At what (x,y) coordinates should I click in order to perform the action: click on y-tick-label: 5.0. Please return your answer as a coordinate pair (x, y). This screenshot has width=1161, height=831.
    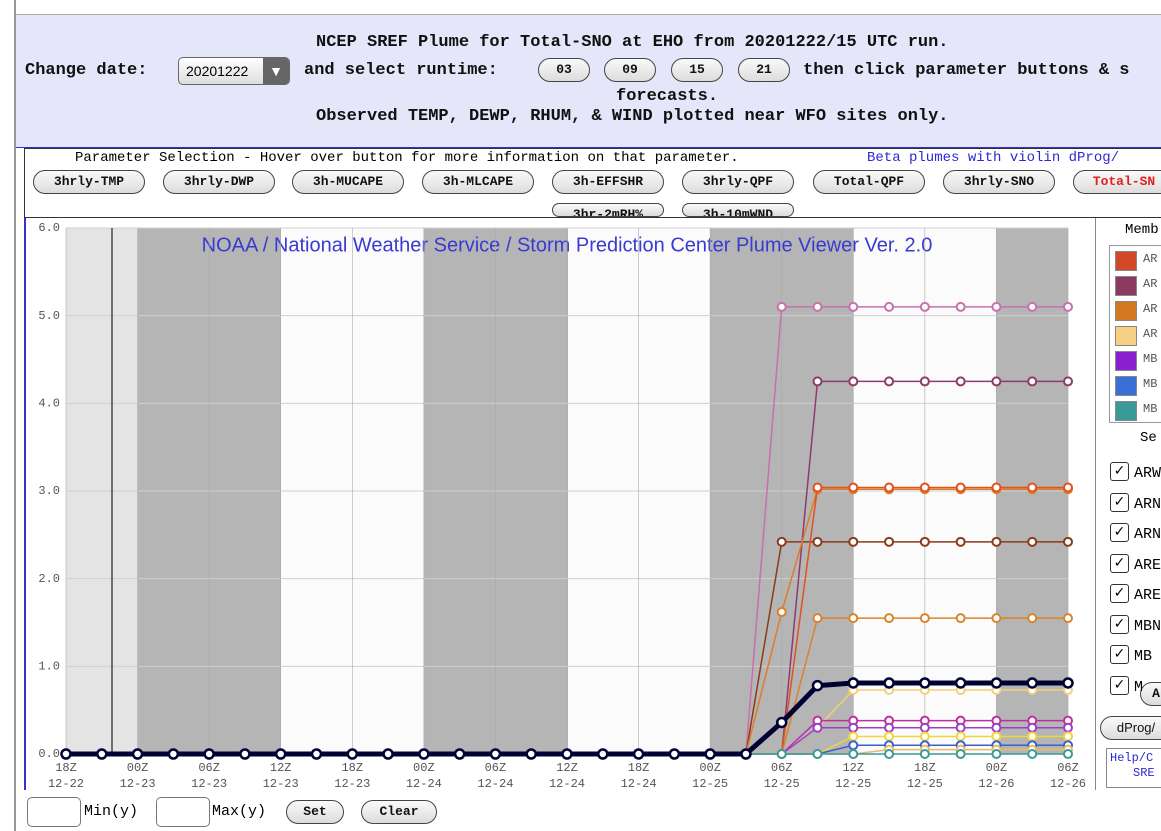
    Looking at the image, I should click on (49, 316).